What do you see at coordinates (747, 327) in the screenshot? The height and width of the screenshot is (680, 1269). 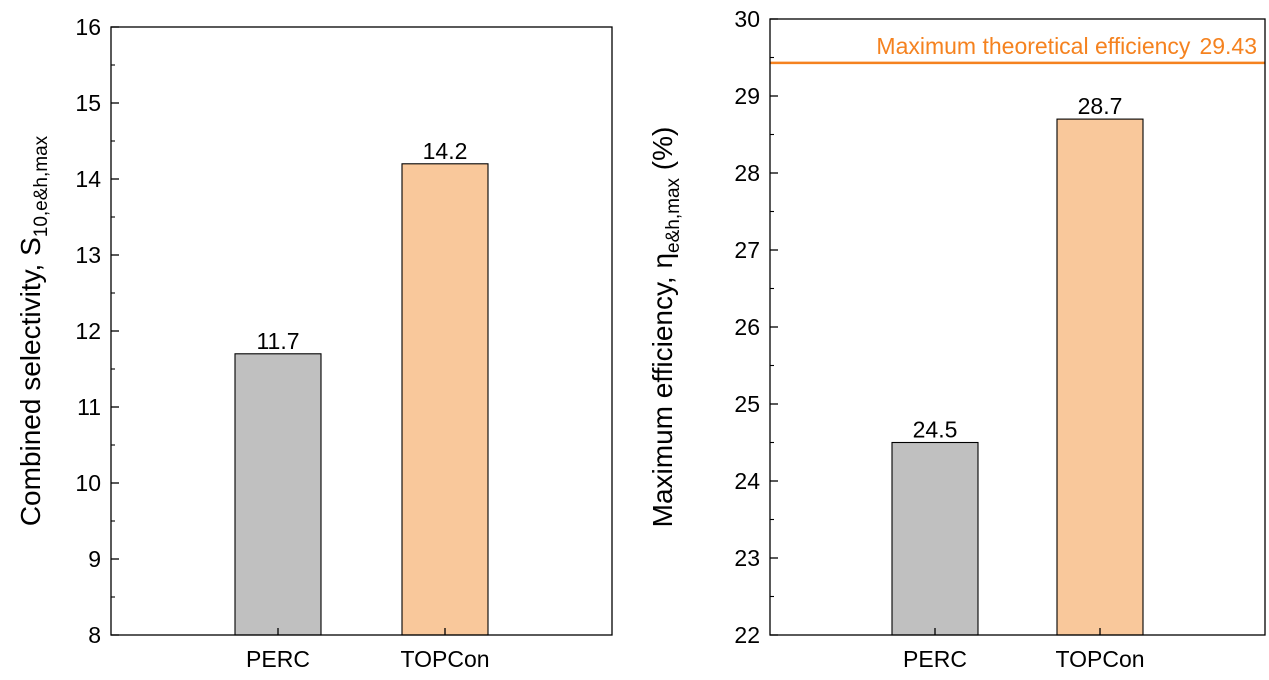 I see `y-tick-label: 26` at bounding box center [747, 327].